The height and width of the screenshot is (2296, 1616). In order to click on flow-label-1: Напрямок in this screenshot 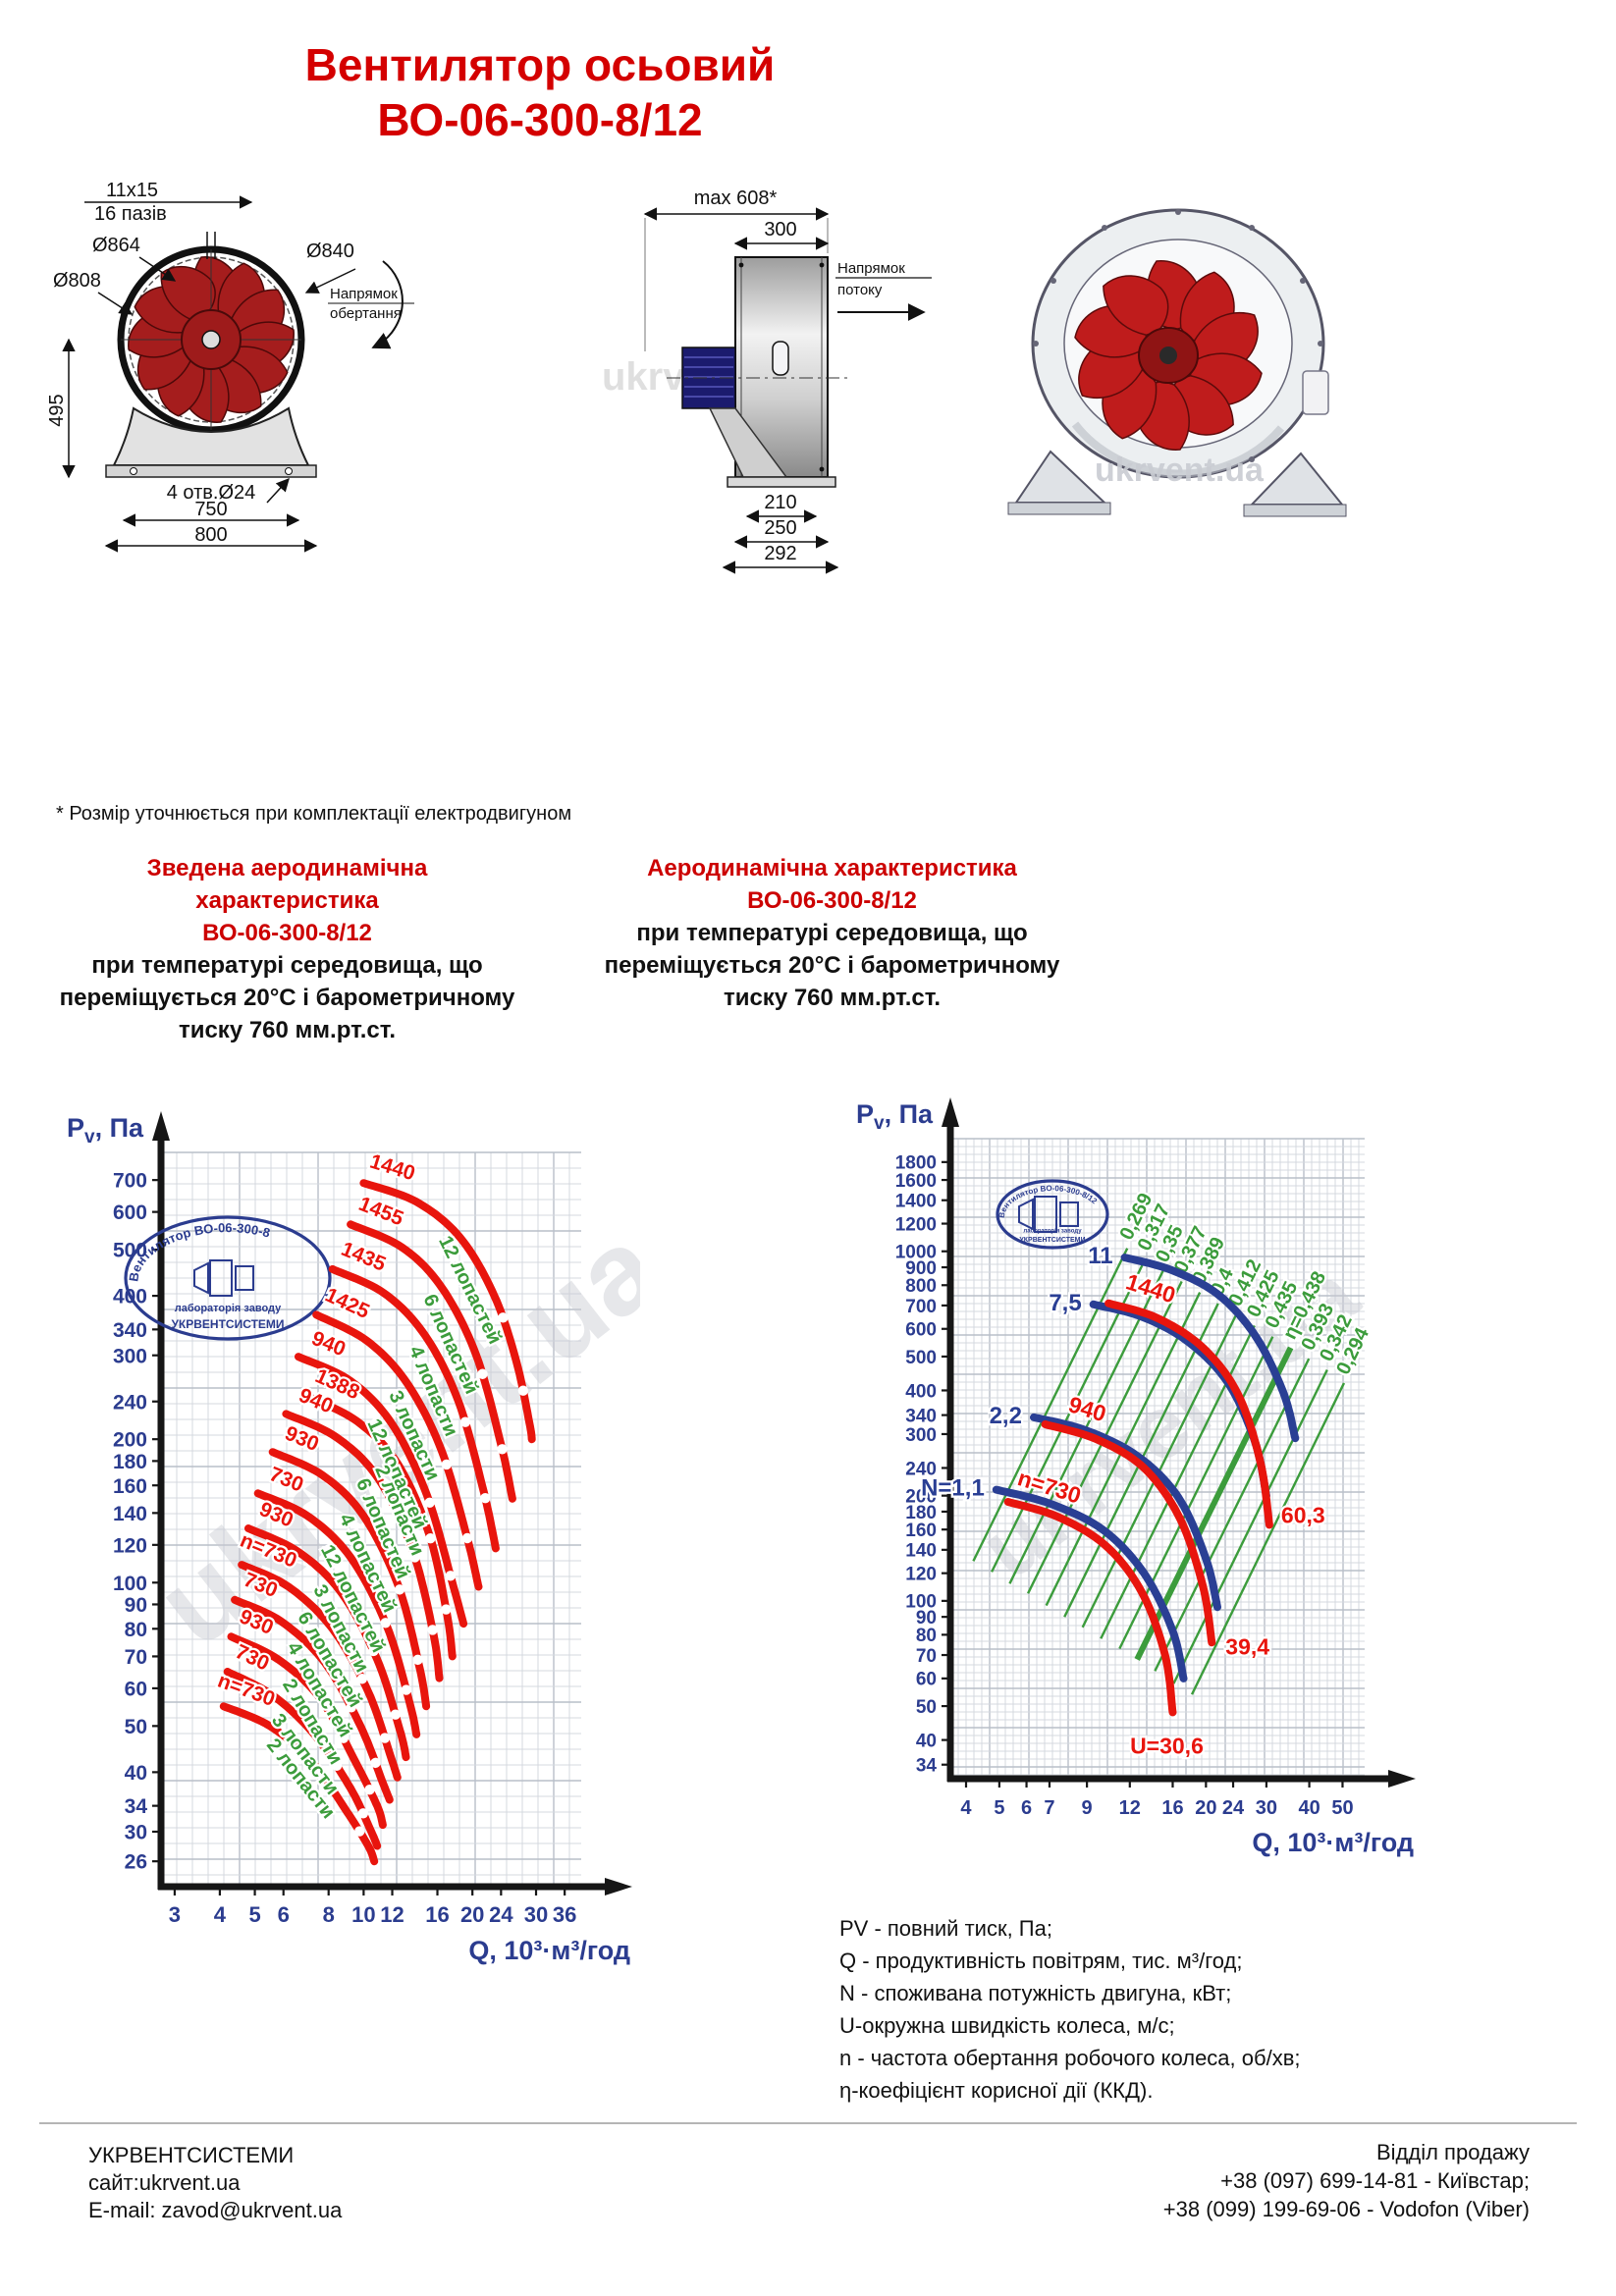, I will do `click(871, 268)`.